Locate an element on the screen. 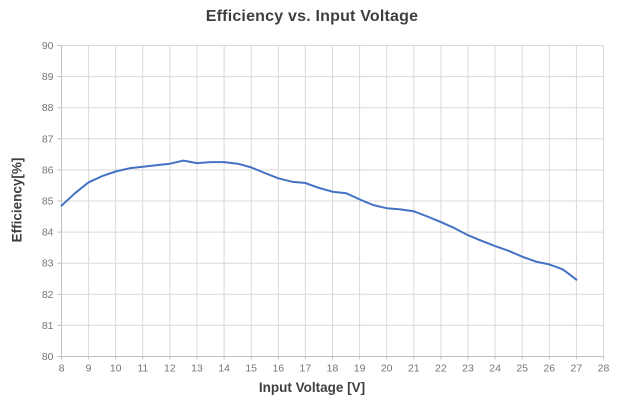 The height and width of the screenshot is (415, 624). y-tick-label: 81 is located at coordinates (48, 326).